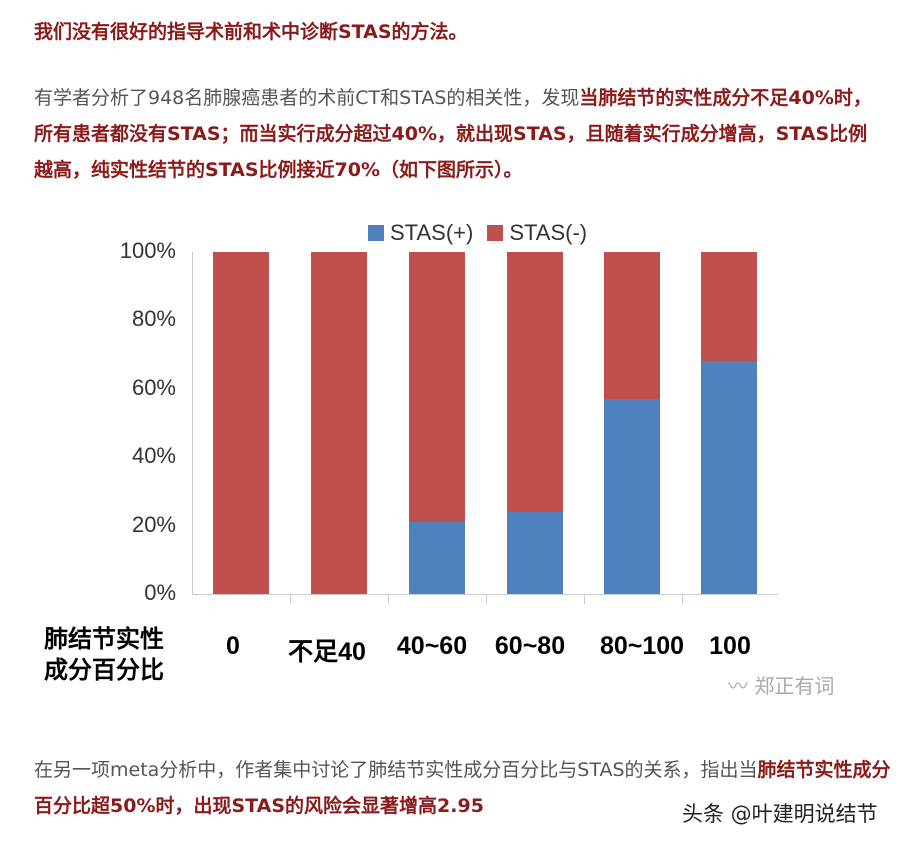  I want to click on y-tick: 100%, so click(147, 250).